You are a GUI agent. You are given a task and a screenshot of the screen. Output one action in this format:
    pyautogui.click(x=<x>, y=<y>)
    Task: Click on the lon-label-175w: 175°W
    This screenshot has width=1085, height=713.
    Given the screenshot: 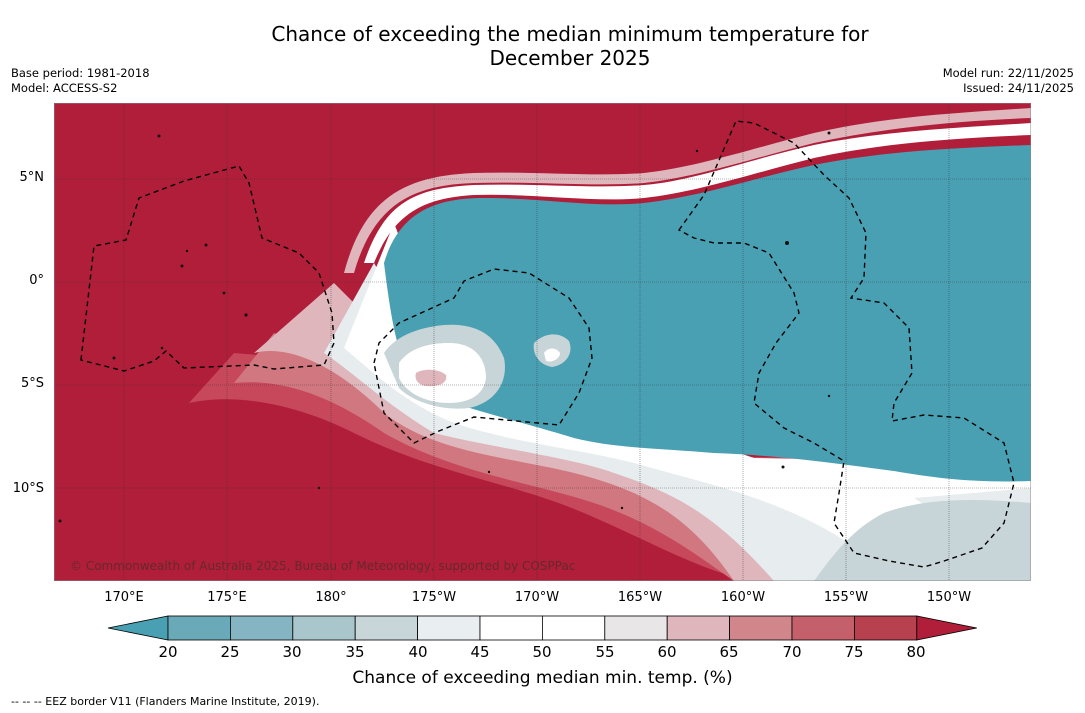 What is the action you would take?
    pyautogui.click(x=434, y=597)
    